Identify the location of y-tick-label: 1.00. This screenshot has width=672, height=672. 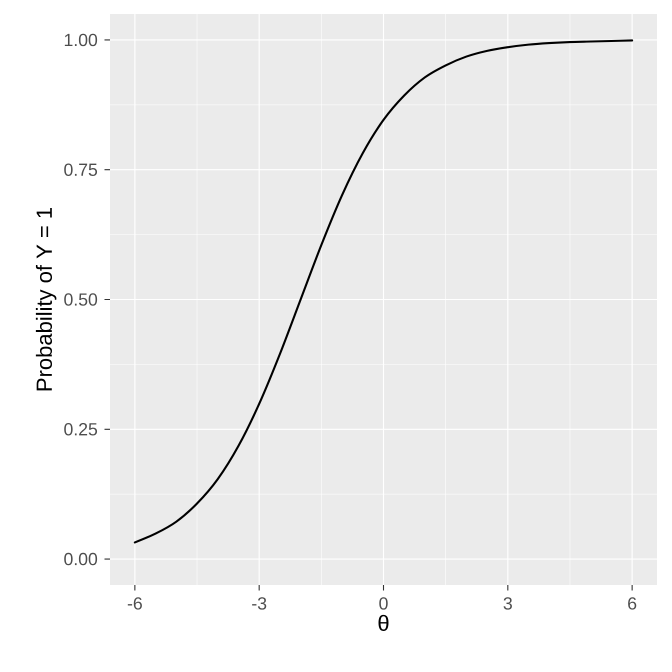
(81, 40).